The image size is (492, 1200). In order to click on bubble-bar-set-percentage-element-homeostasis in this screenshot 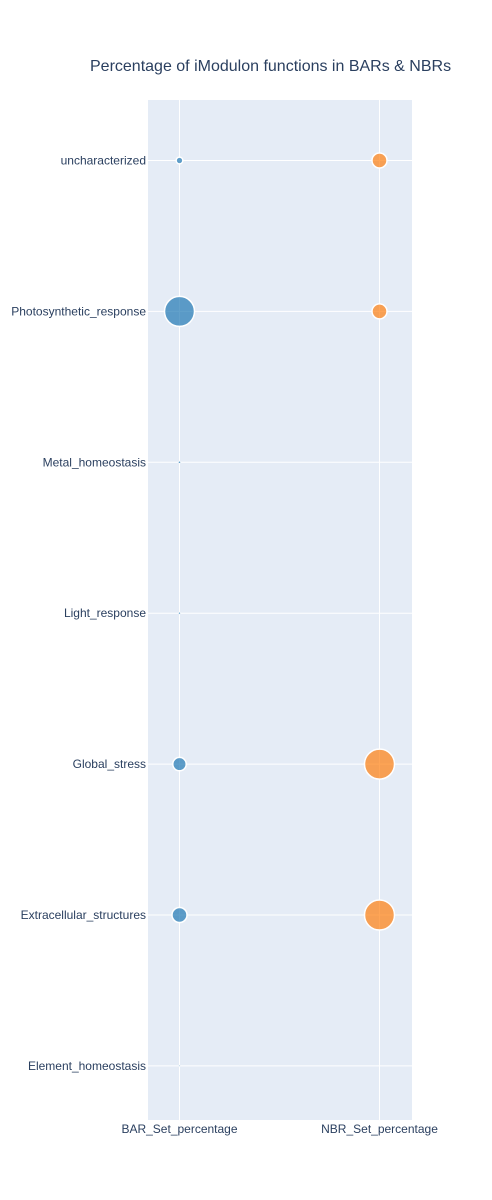, I will do `click(179, 1066)`.